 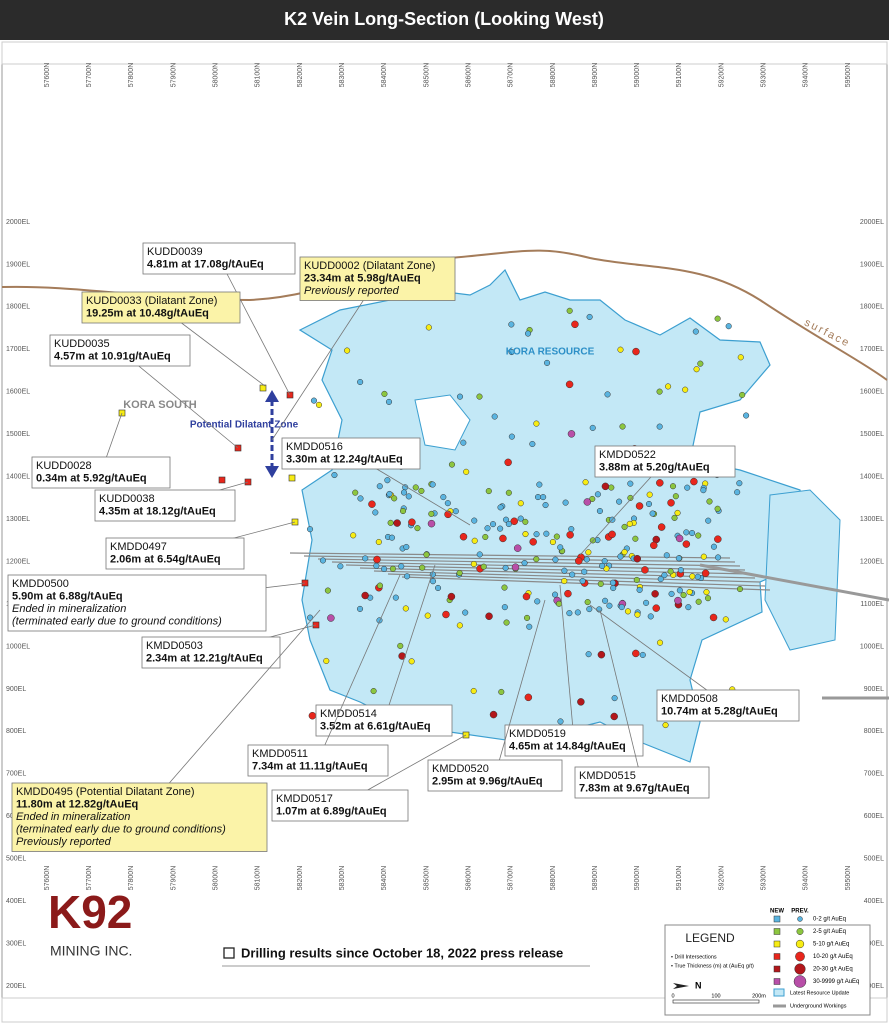 I want to click on callout-result: 3.30m at 12.24g/tAuEq, so click(x=344, y=459).